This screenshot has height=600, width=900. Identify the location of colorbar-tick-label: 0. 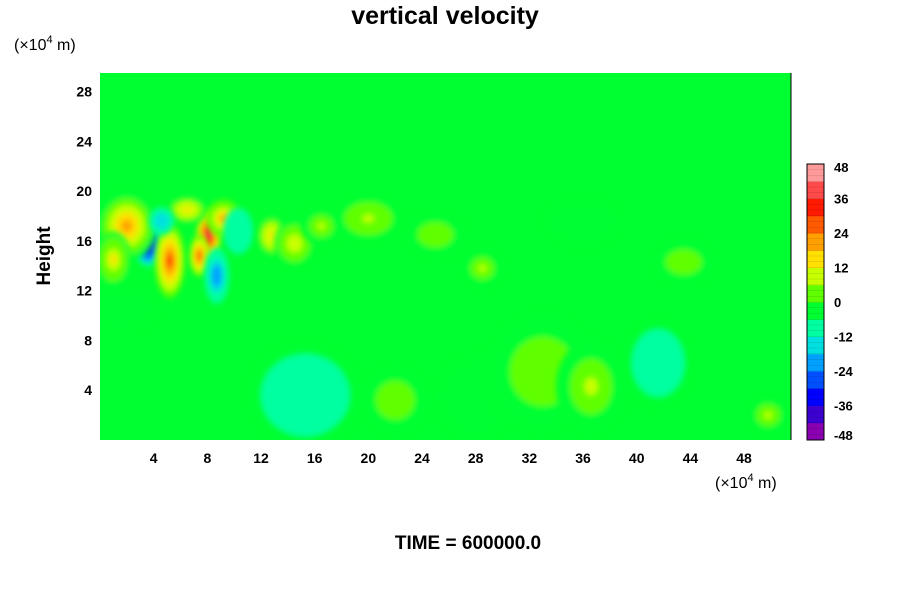
(837, 302).